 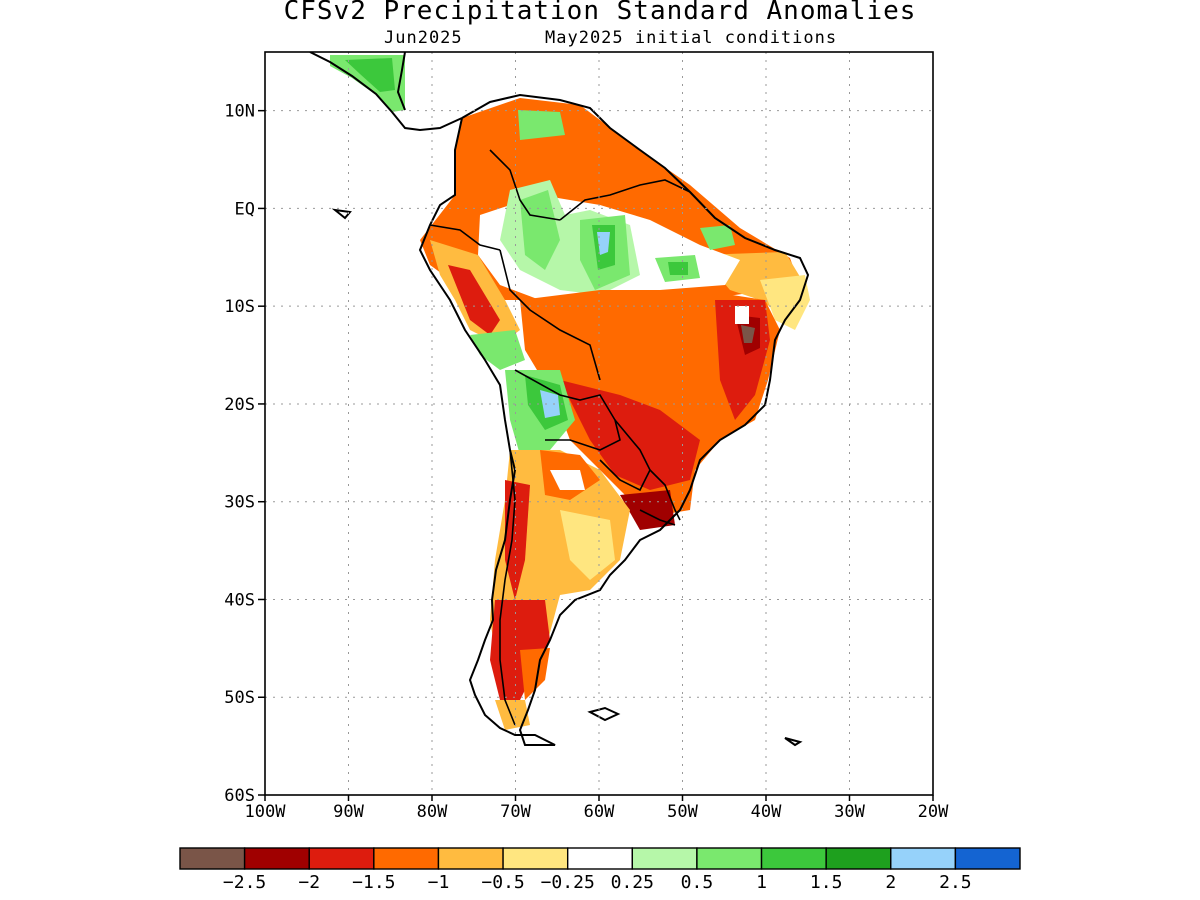 What do you see at coordinates (550, 315) in the screenshot?
I see `border-peru-brazil` at bounding box center [550, 315].